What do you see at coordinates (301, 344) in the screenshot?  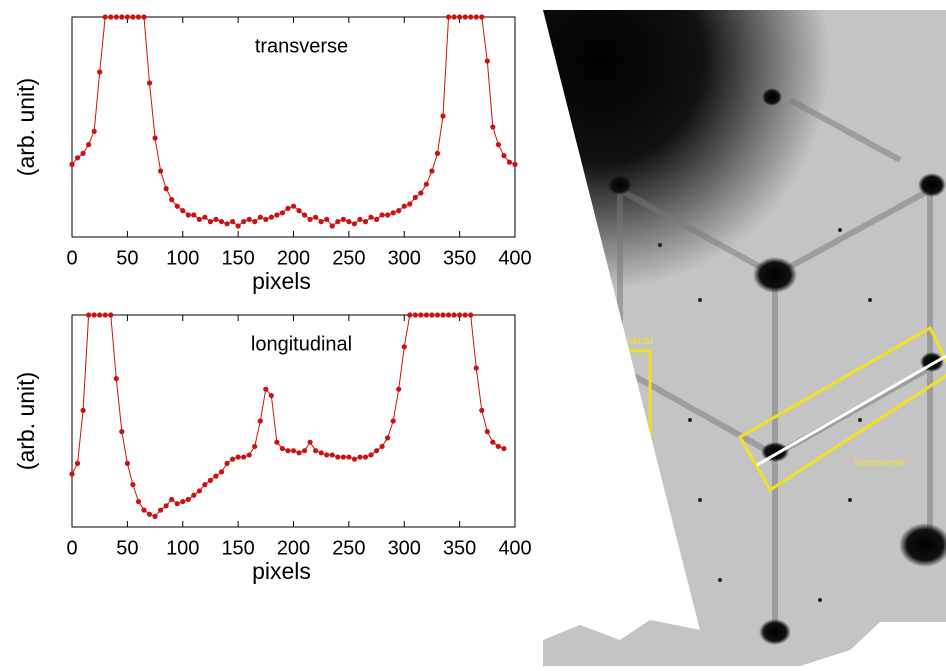 I see `annotation: longitudinal` at bounding box center [301, 344].